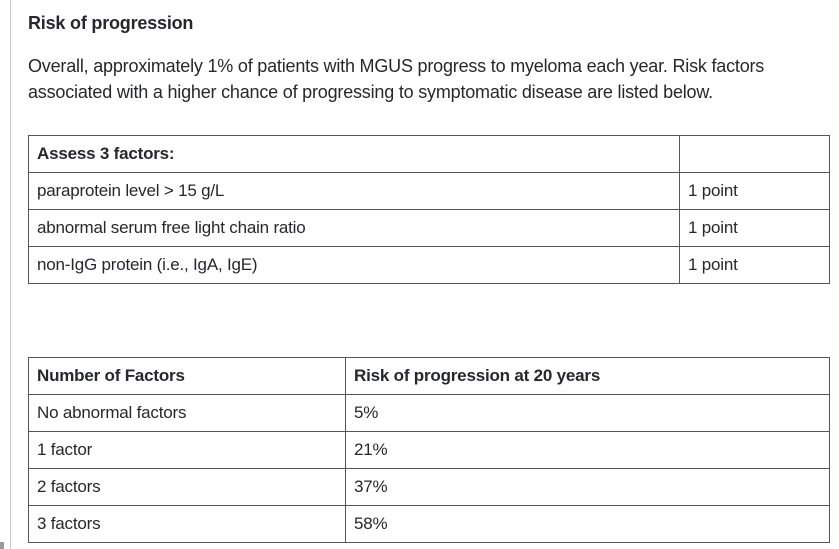 This screenshot has width=839, height=549. Describe the element at coordinates (354, 191) in the screenshot. I see `factor-cell: paraprotein level > 15 g/L` at that location.